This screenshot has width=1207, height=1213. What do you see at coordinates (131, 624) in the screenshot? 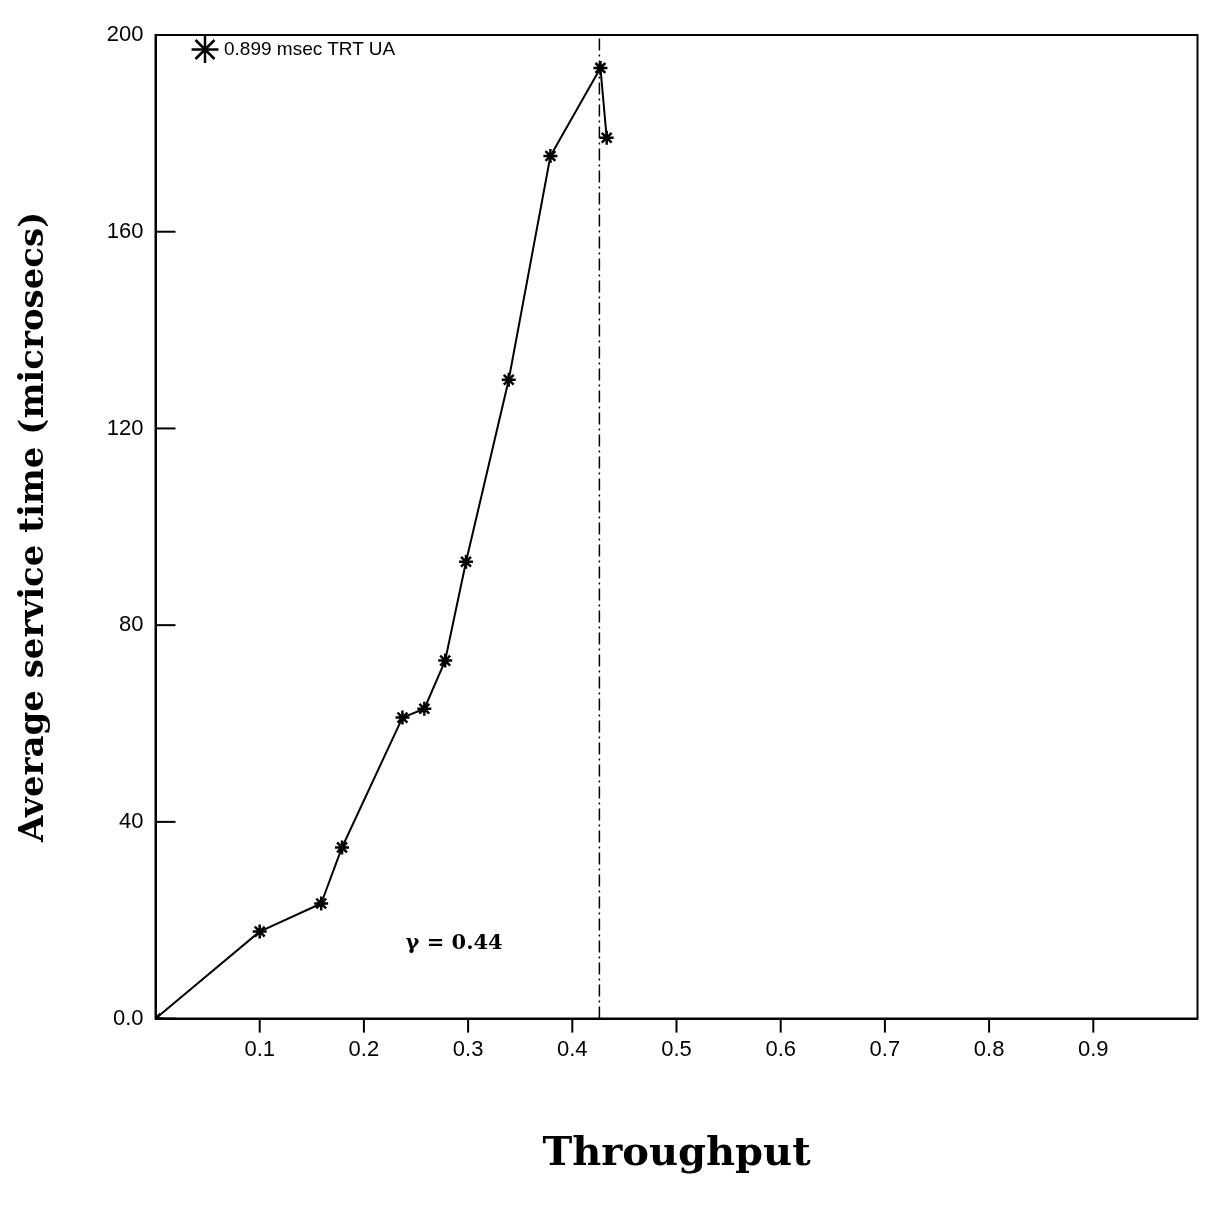
I see `y-tick-label: 80` at bounding box center [131, 624].